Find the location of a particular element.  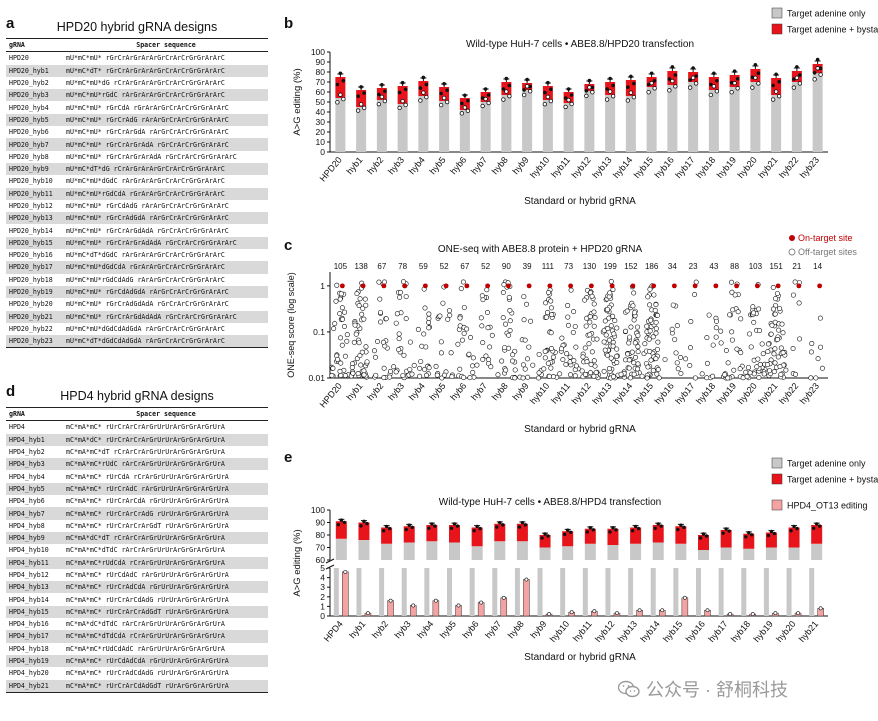

x-tick-label: hyb12 is located at coordinates (604, 631).